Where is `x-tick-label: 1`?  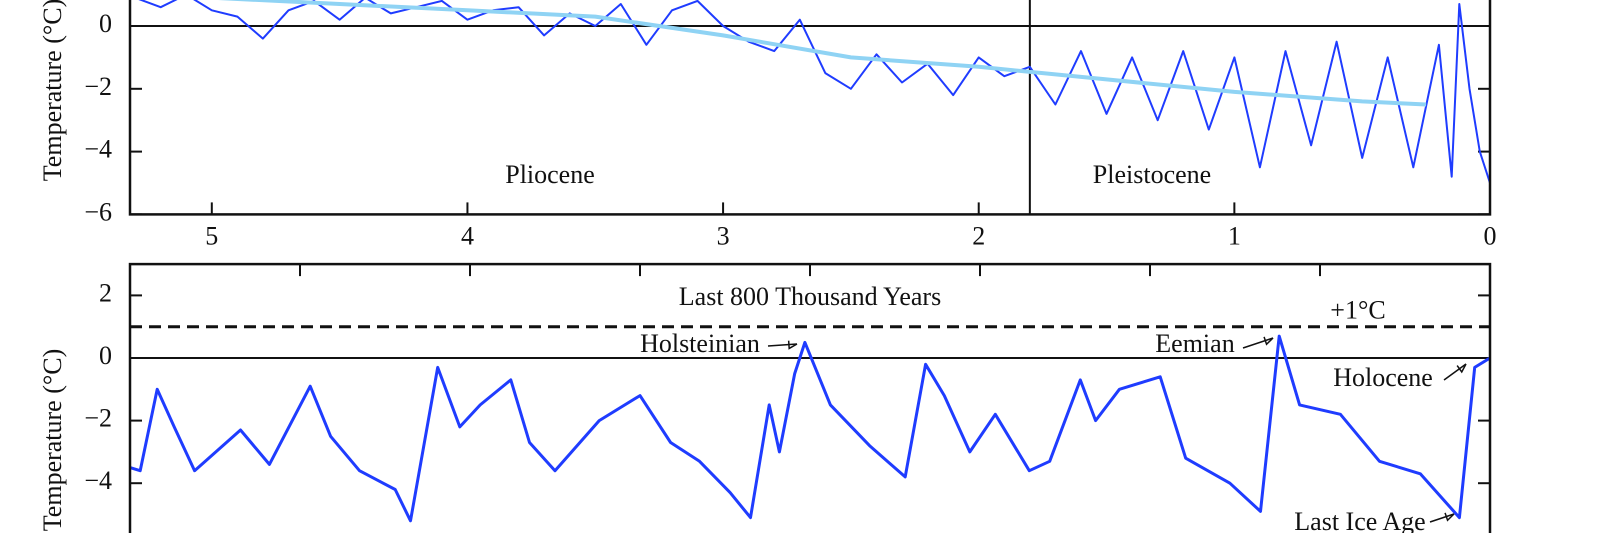 x-tick-label: 1 is located at coordinates (1234, 235).